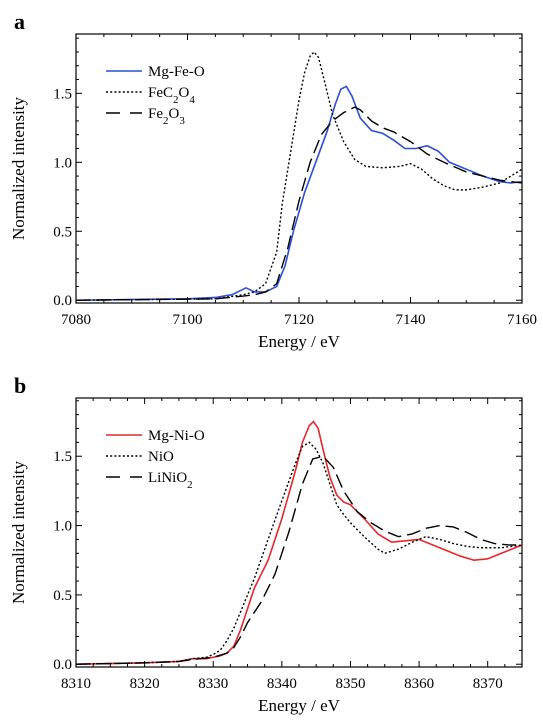  What do you see at coordinates (488, 684) in the screenshot?
I see `x-tick-label: 8370` at bounding box center [488, 684].